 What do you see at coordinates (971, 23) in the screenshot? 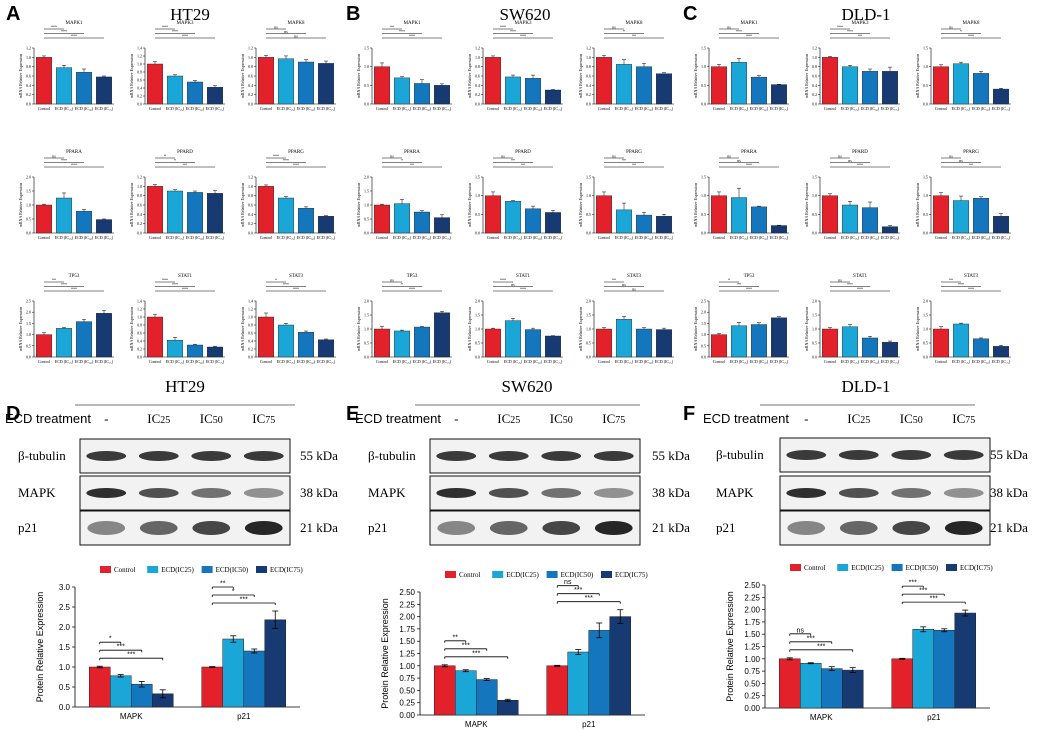
I see `mrna-chart-title: MAPK8` at bounding box center [971, 23].